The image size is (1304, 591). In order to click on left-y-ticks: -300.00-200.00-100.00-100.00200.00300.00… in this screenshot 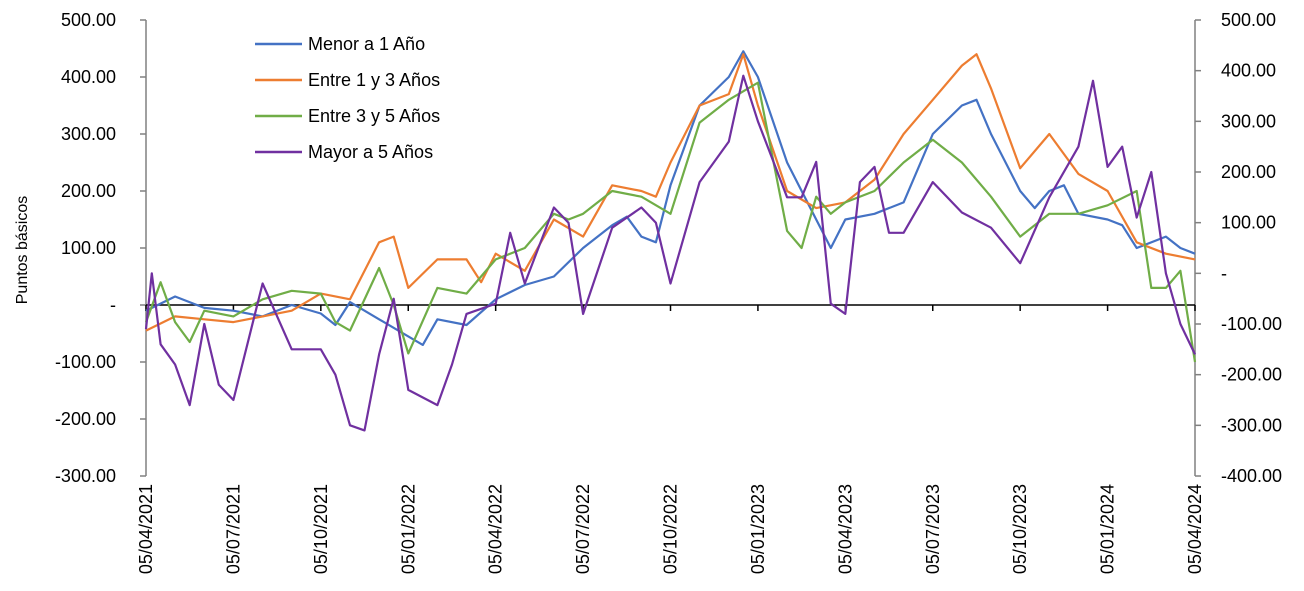, I will do `click(100, 248)`.